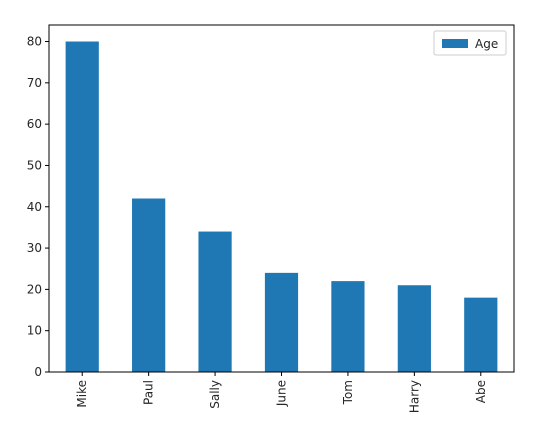 The width and height of the screenshot is (545, 427). I want to click on y-tick-label: 60, so click(34, 124).